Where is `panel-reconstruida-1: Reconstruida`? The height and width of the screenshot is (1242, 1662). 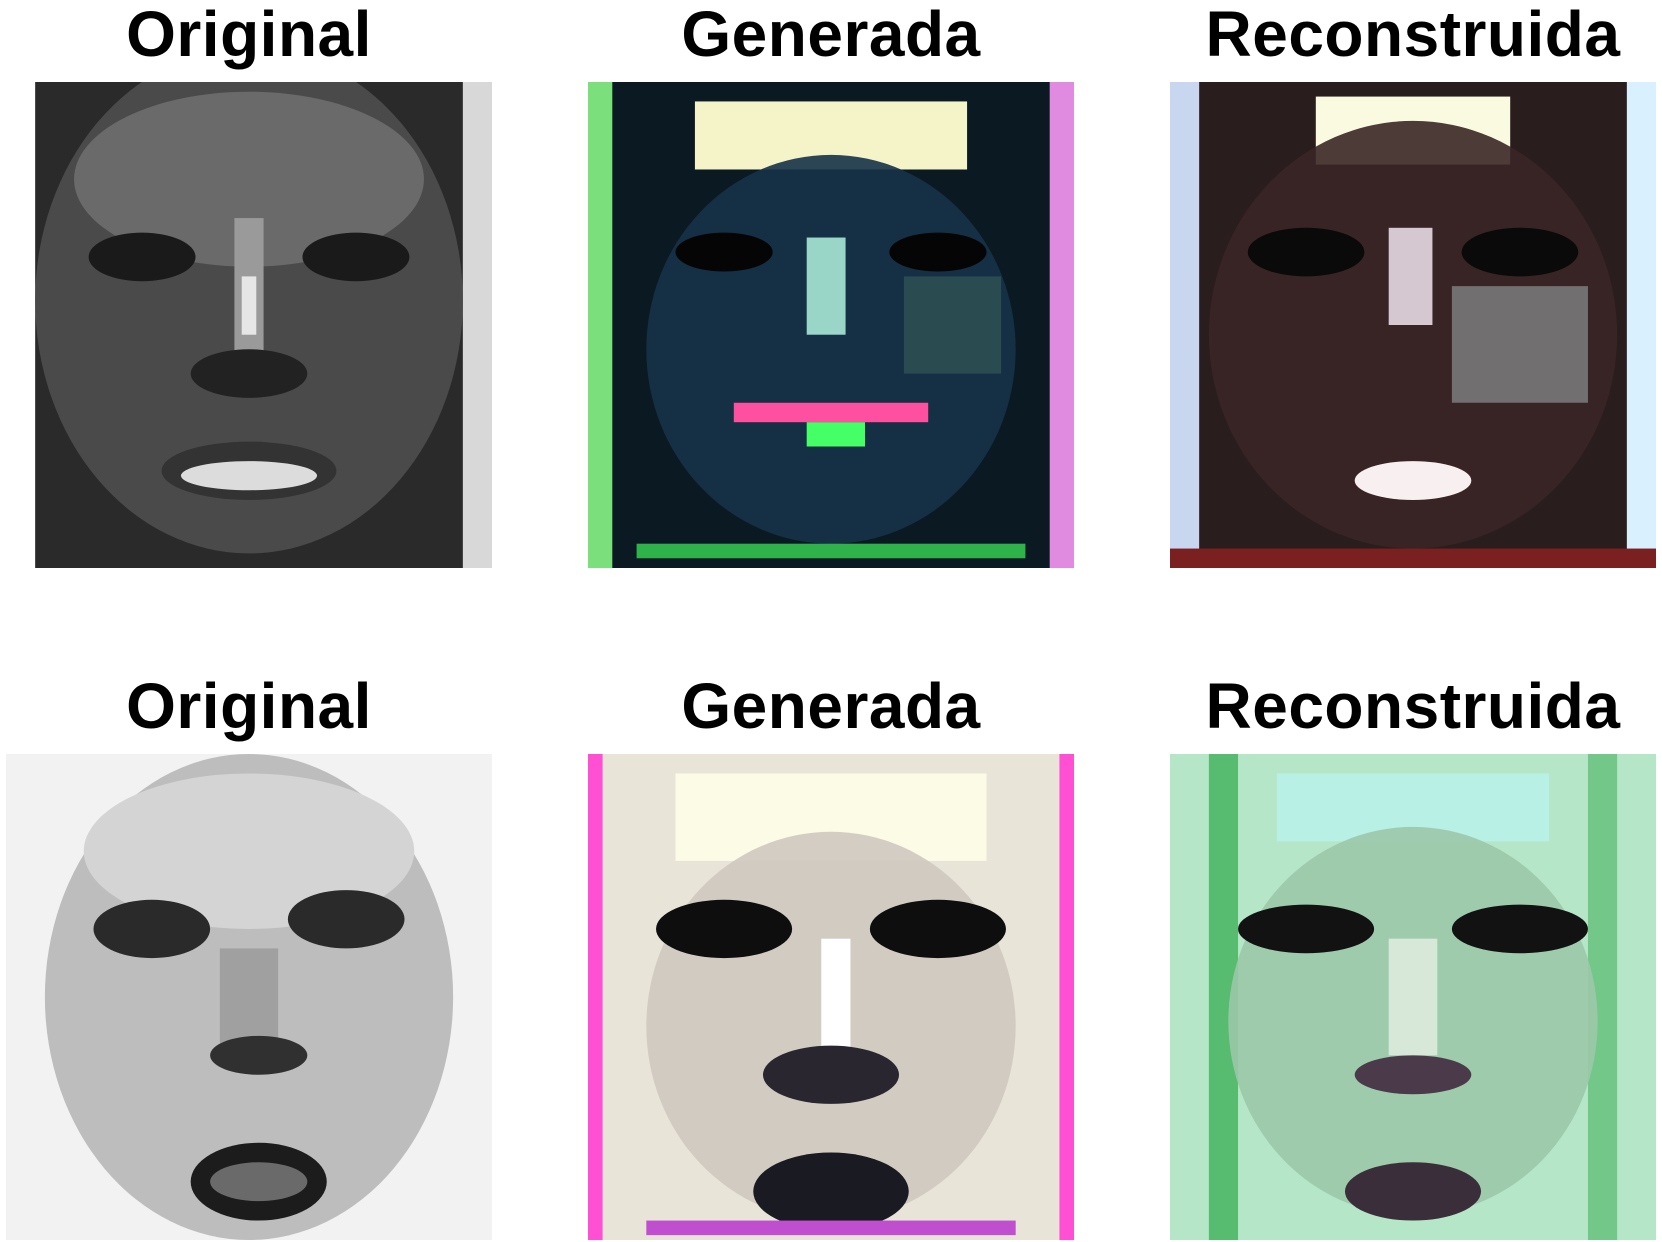
panel-reconstruida-1: Reconstruida is located at coordinates (1413, 285).